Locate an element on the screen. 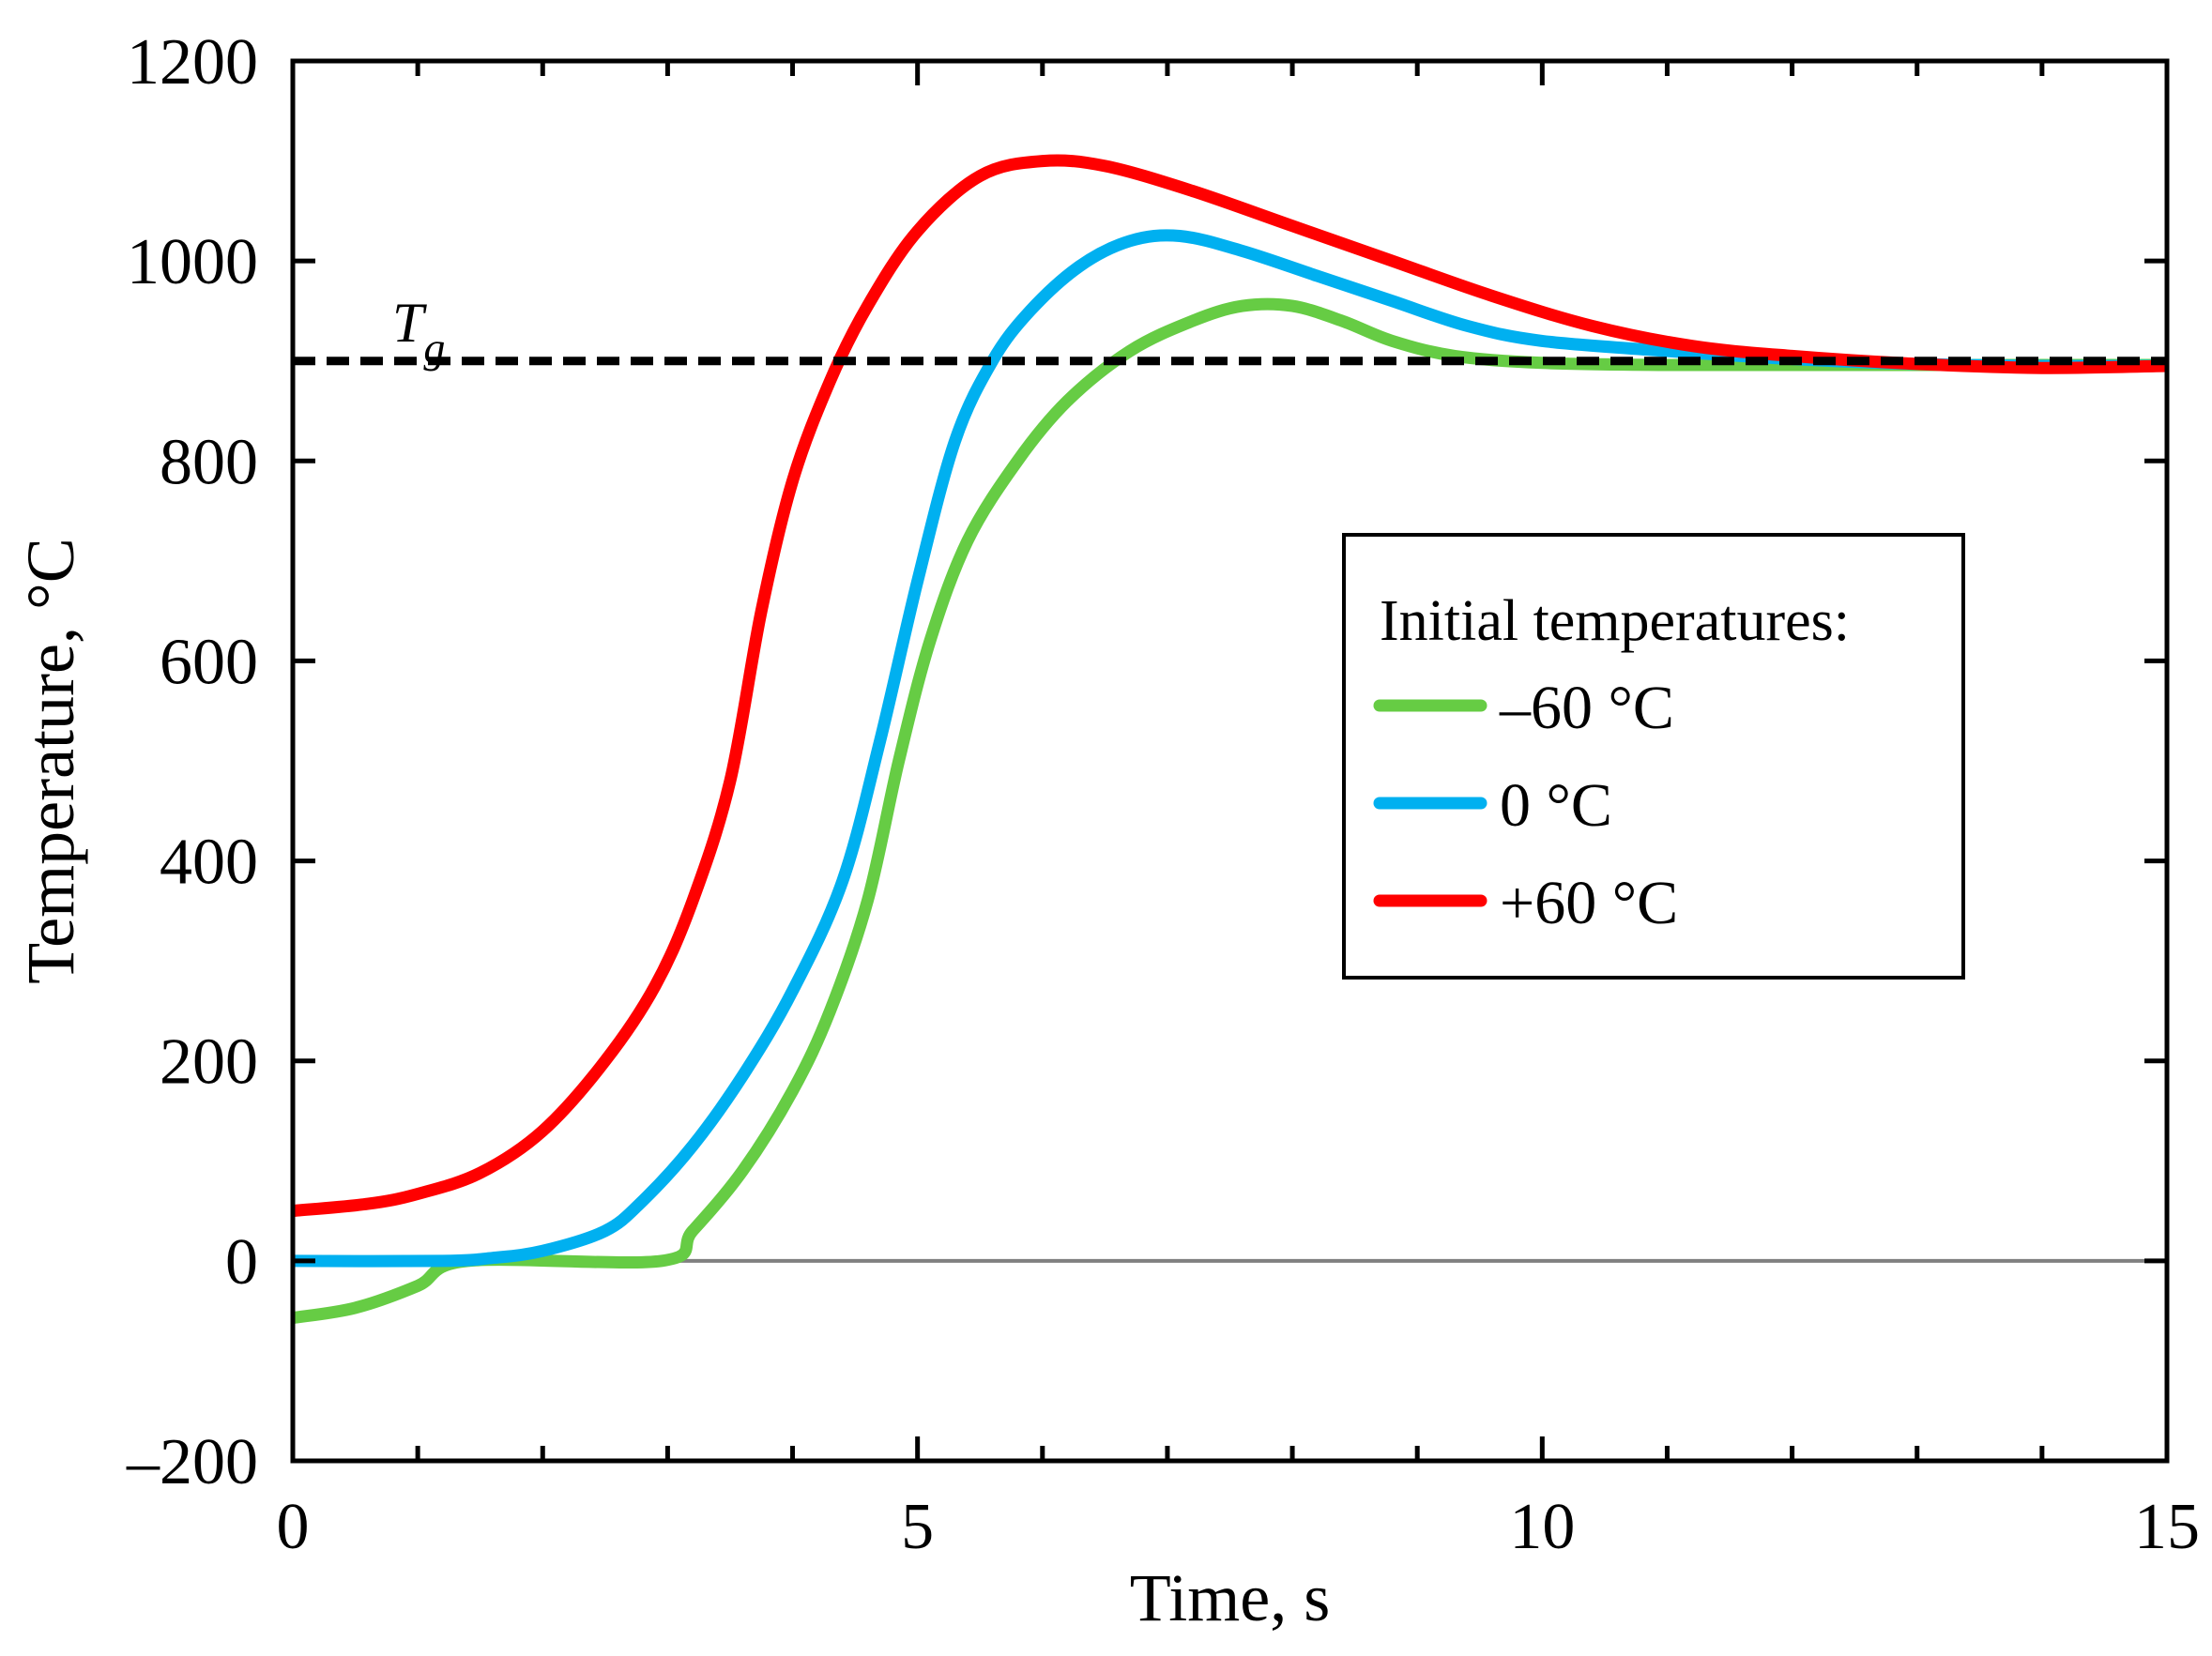 This screenshot has height=1656, width=2212. y-tick-label: 1000 is located at coordinates (192, 262).